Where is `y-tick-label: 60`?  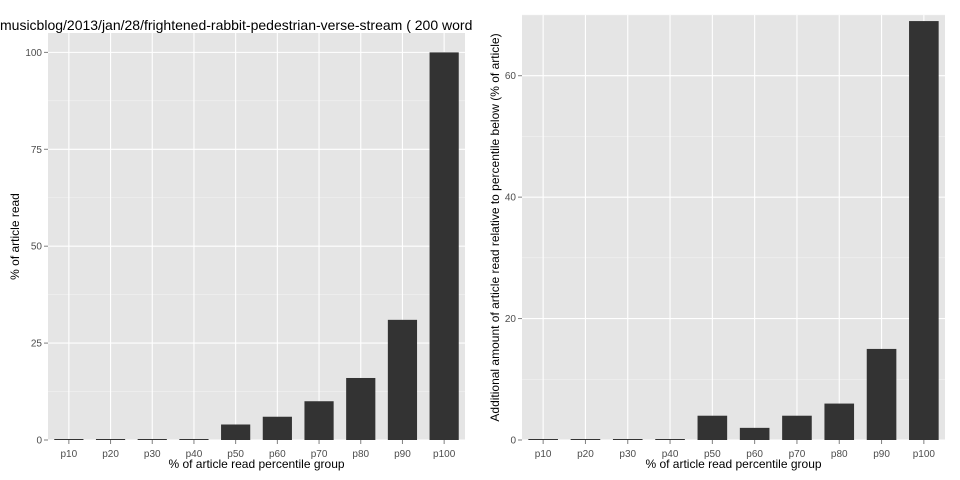
y-tick-label: 60 is located at coordinates (511, 76).